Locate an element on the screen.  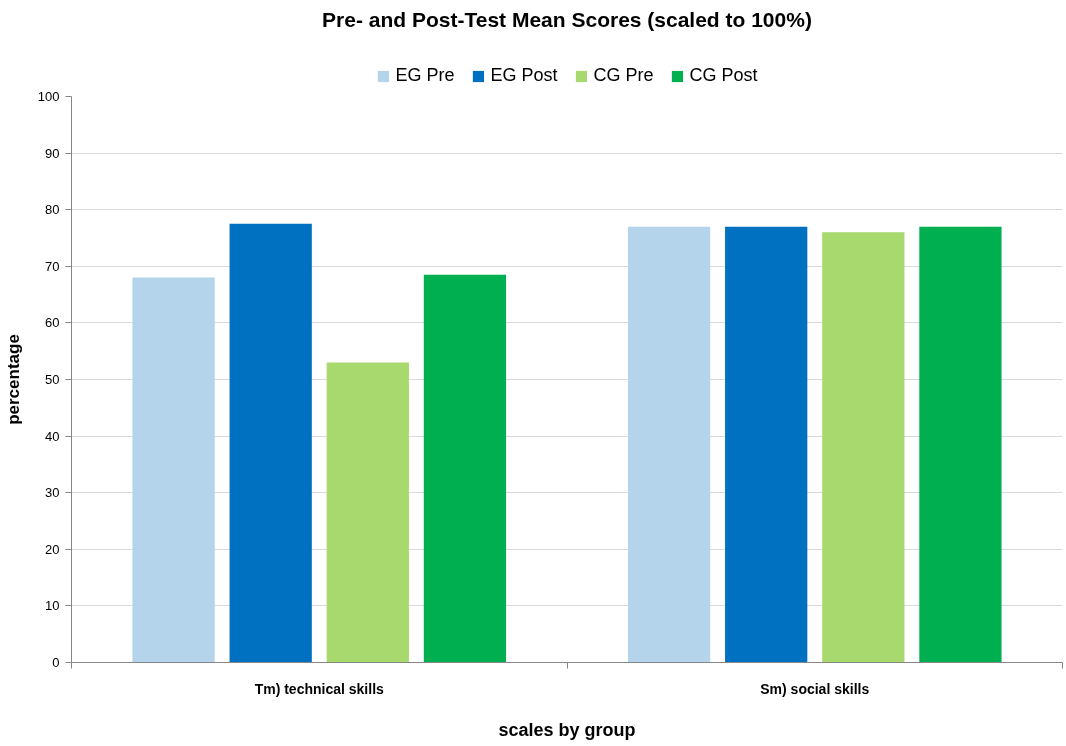
y-tick-label: 10 is located at coordinates (52, 606).